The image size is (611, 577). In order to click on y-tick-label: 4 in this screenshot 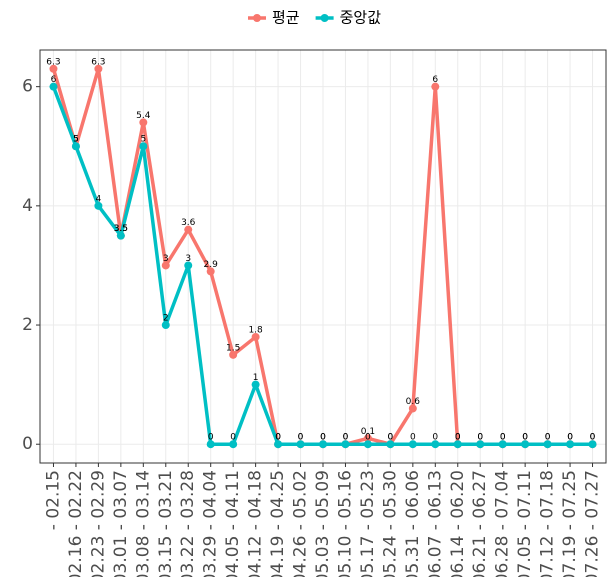, I will do `click(27, 206)`.